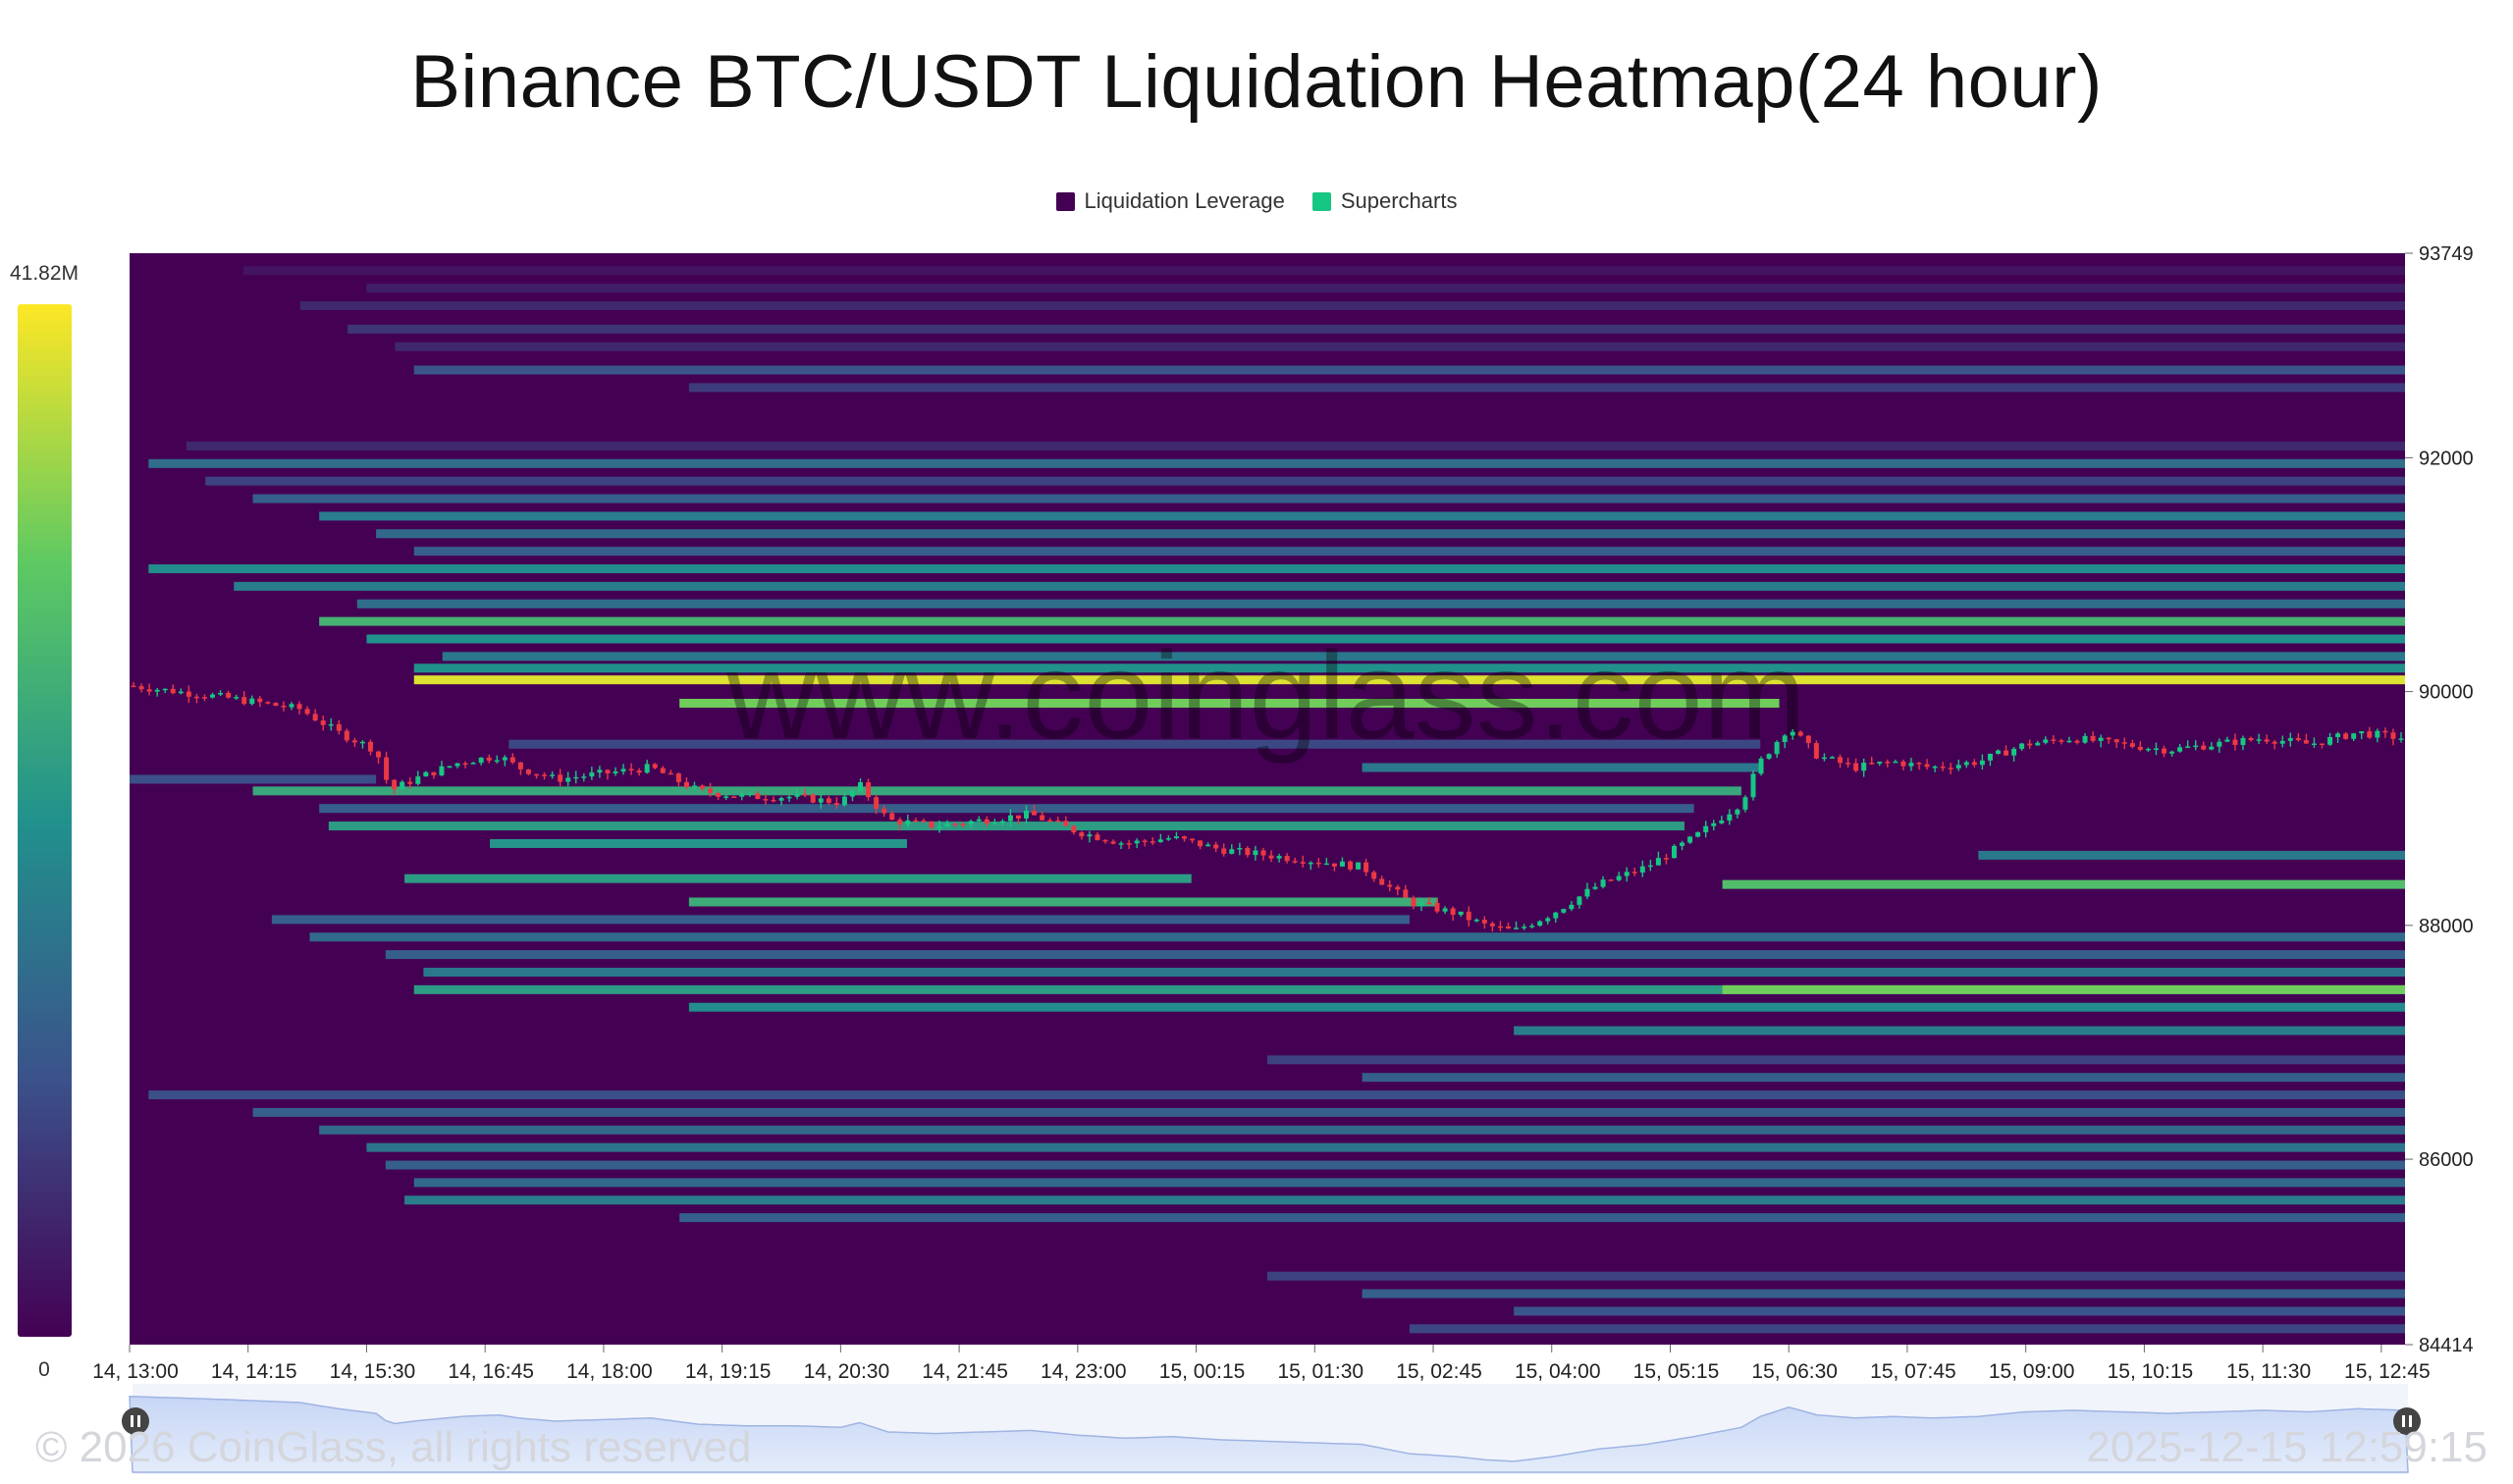  Describe the element at coordinates (2407, 1421) in the screenshot. I see `navigator-handle-right` at that location.